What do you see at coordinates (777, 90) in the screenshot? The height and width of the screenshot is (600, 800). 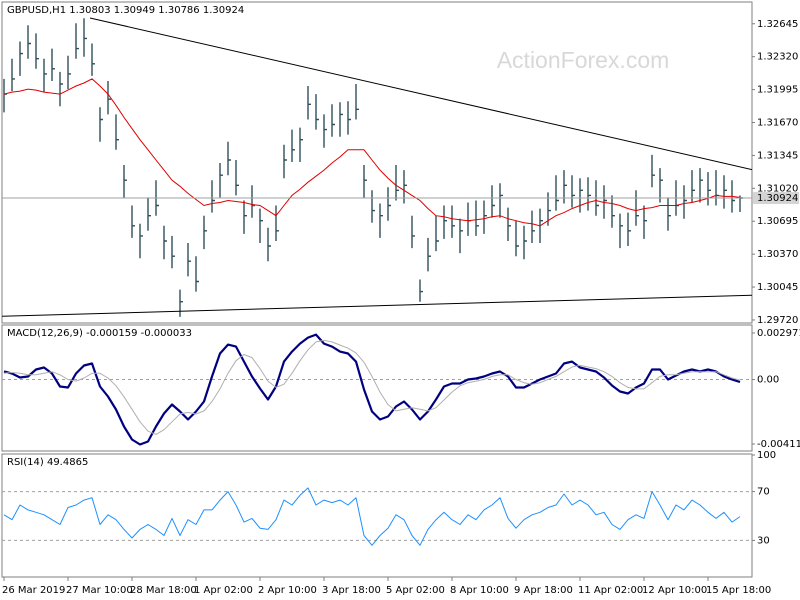 I see `y-tick-label: 1.31995` at bounding box center [777, 90].